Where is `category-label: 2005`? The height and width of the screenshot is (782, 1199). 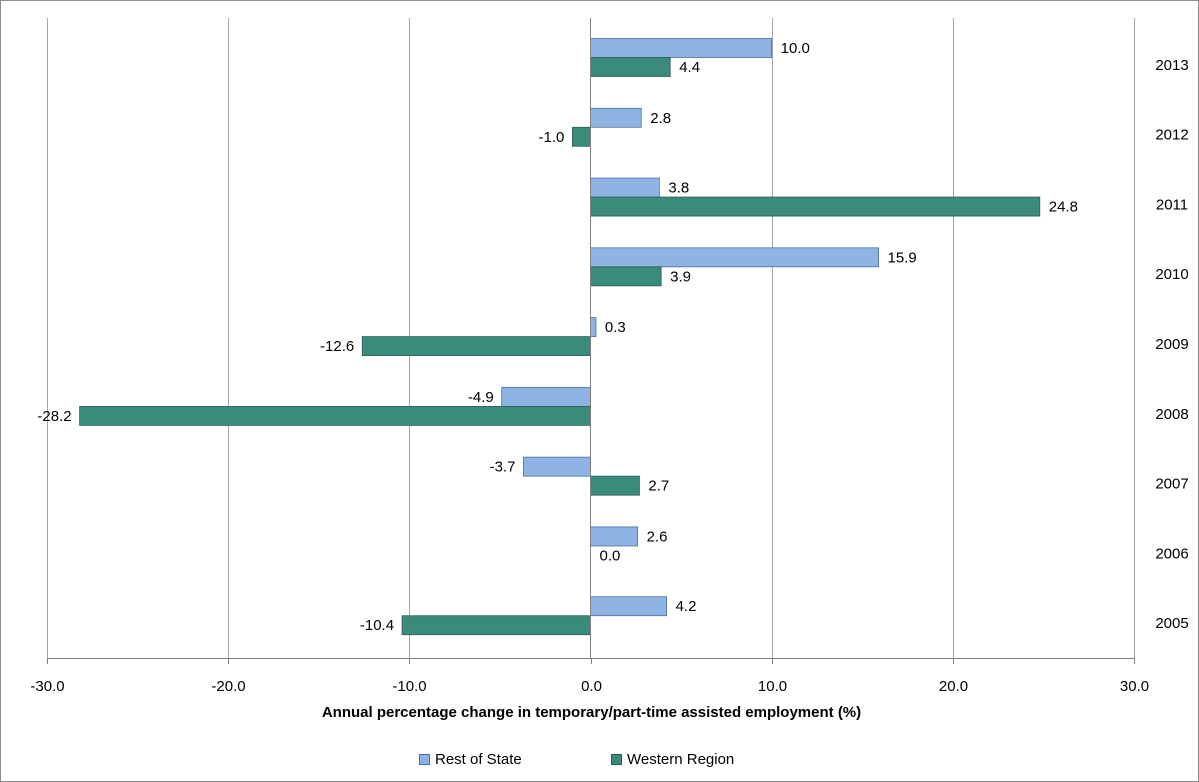 category-label: 2005 is located at coordinates (1171, 623).